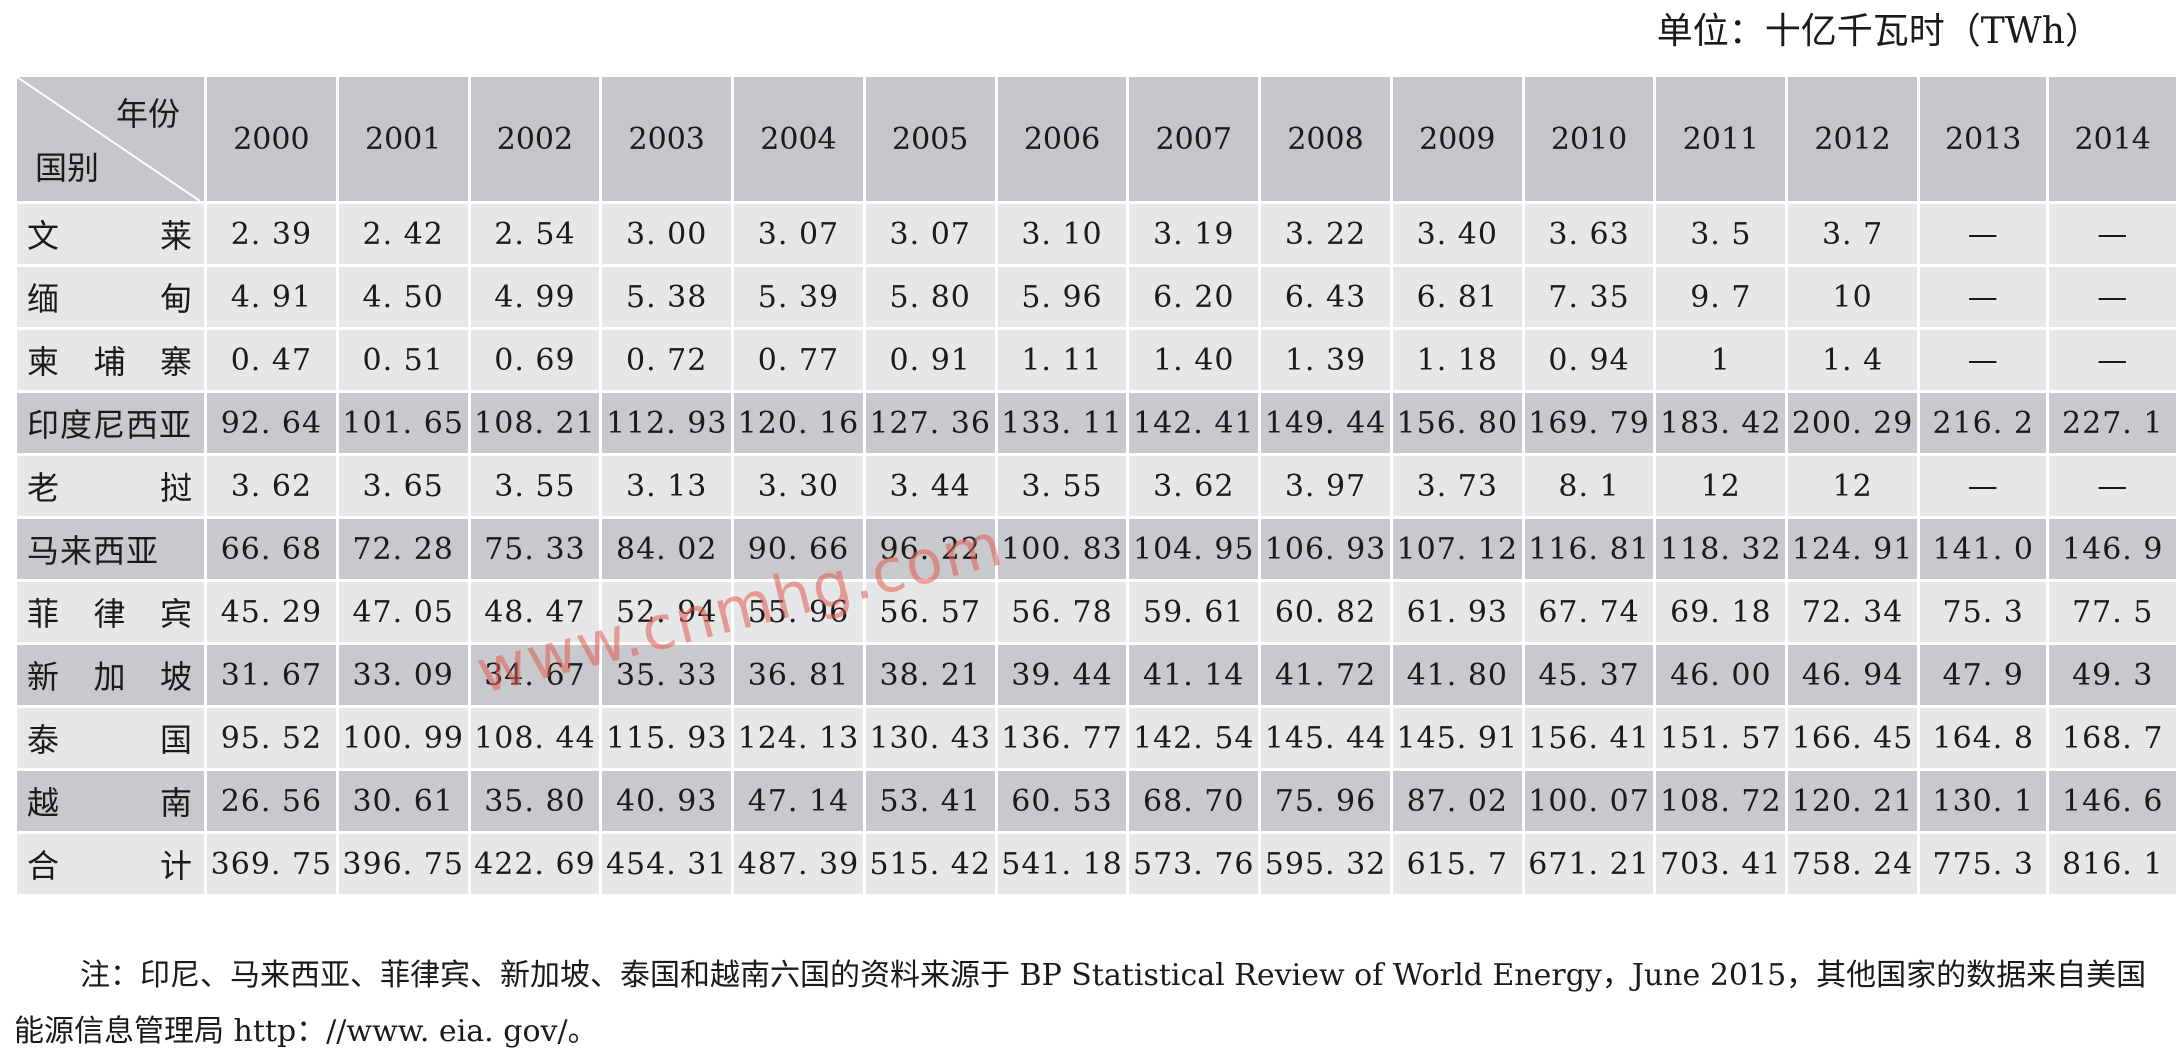 The image size is (2179, 1062). I want to click on value-cell: 145. 44, so click(1325, 738).